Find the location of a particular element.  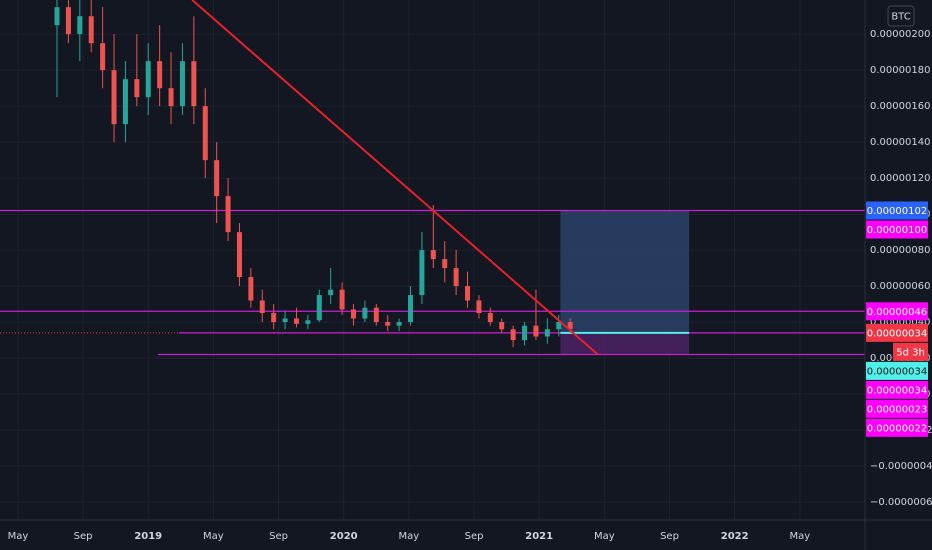

y-tick-label: 0.00000180 is located at coordinates (900, 70).